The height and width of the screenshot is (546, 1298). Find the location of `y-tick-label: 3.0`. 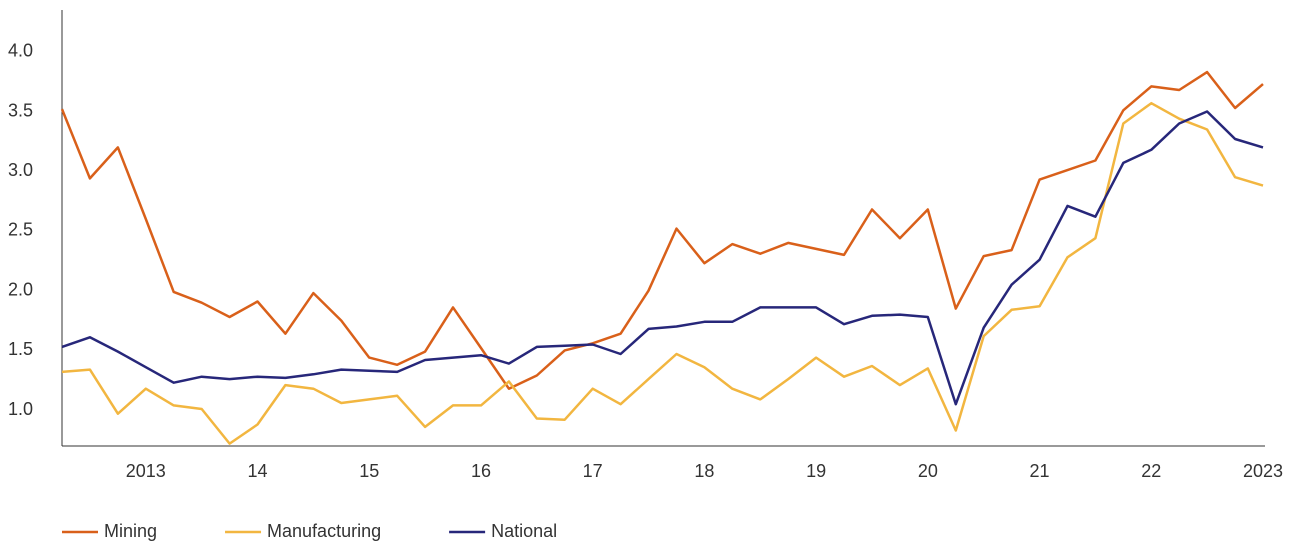

y-tick-label: 3.0 is located at coordinates (20, 170).